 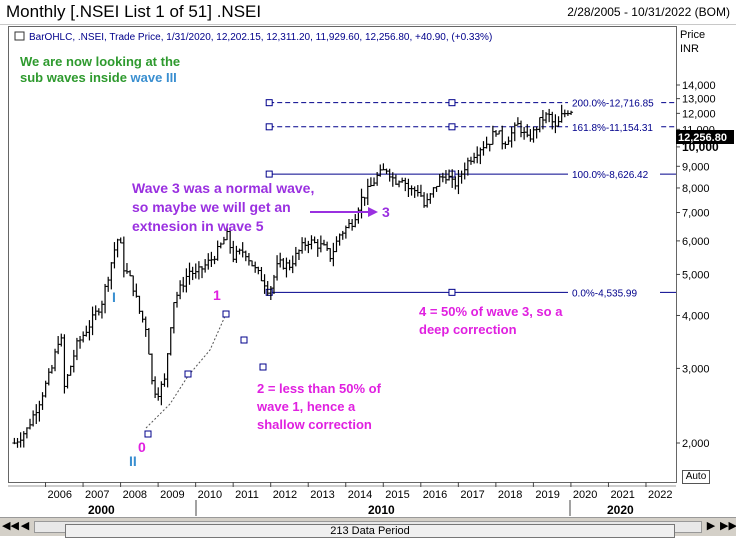 I want to click on fib-label: 161.8%-11,154.31, so click(x=612, y=128).